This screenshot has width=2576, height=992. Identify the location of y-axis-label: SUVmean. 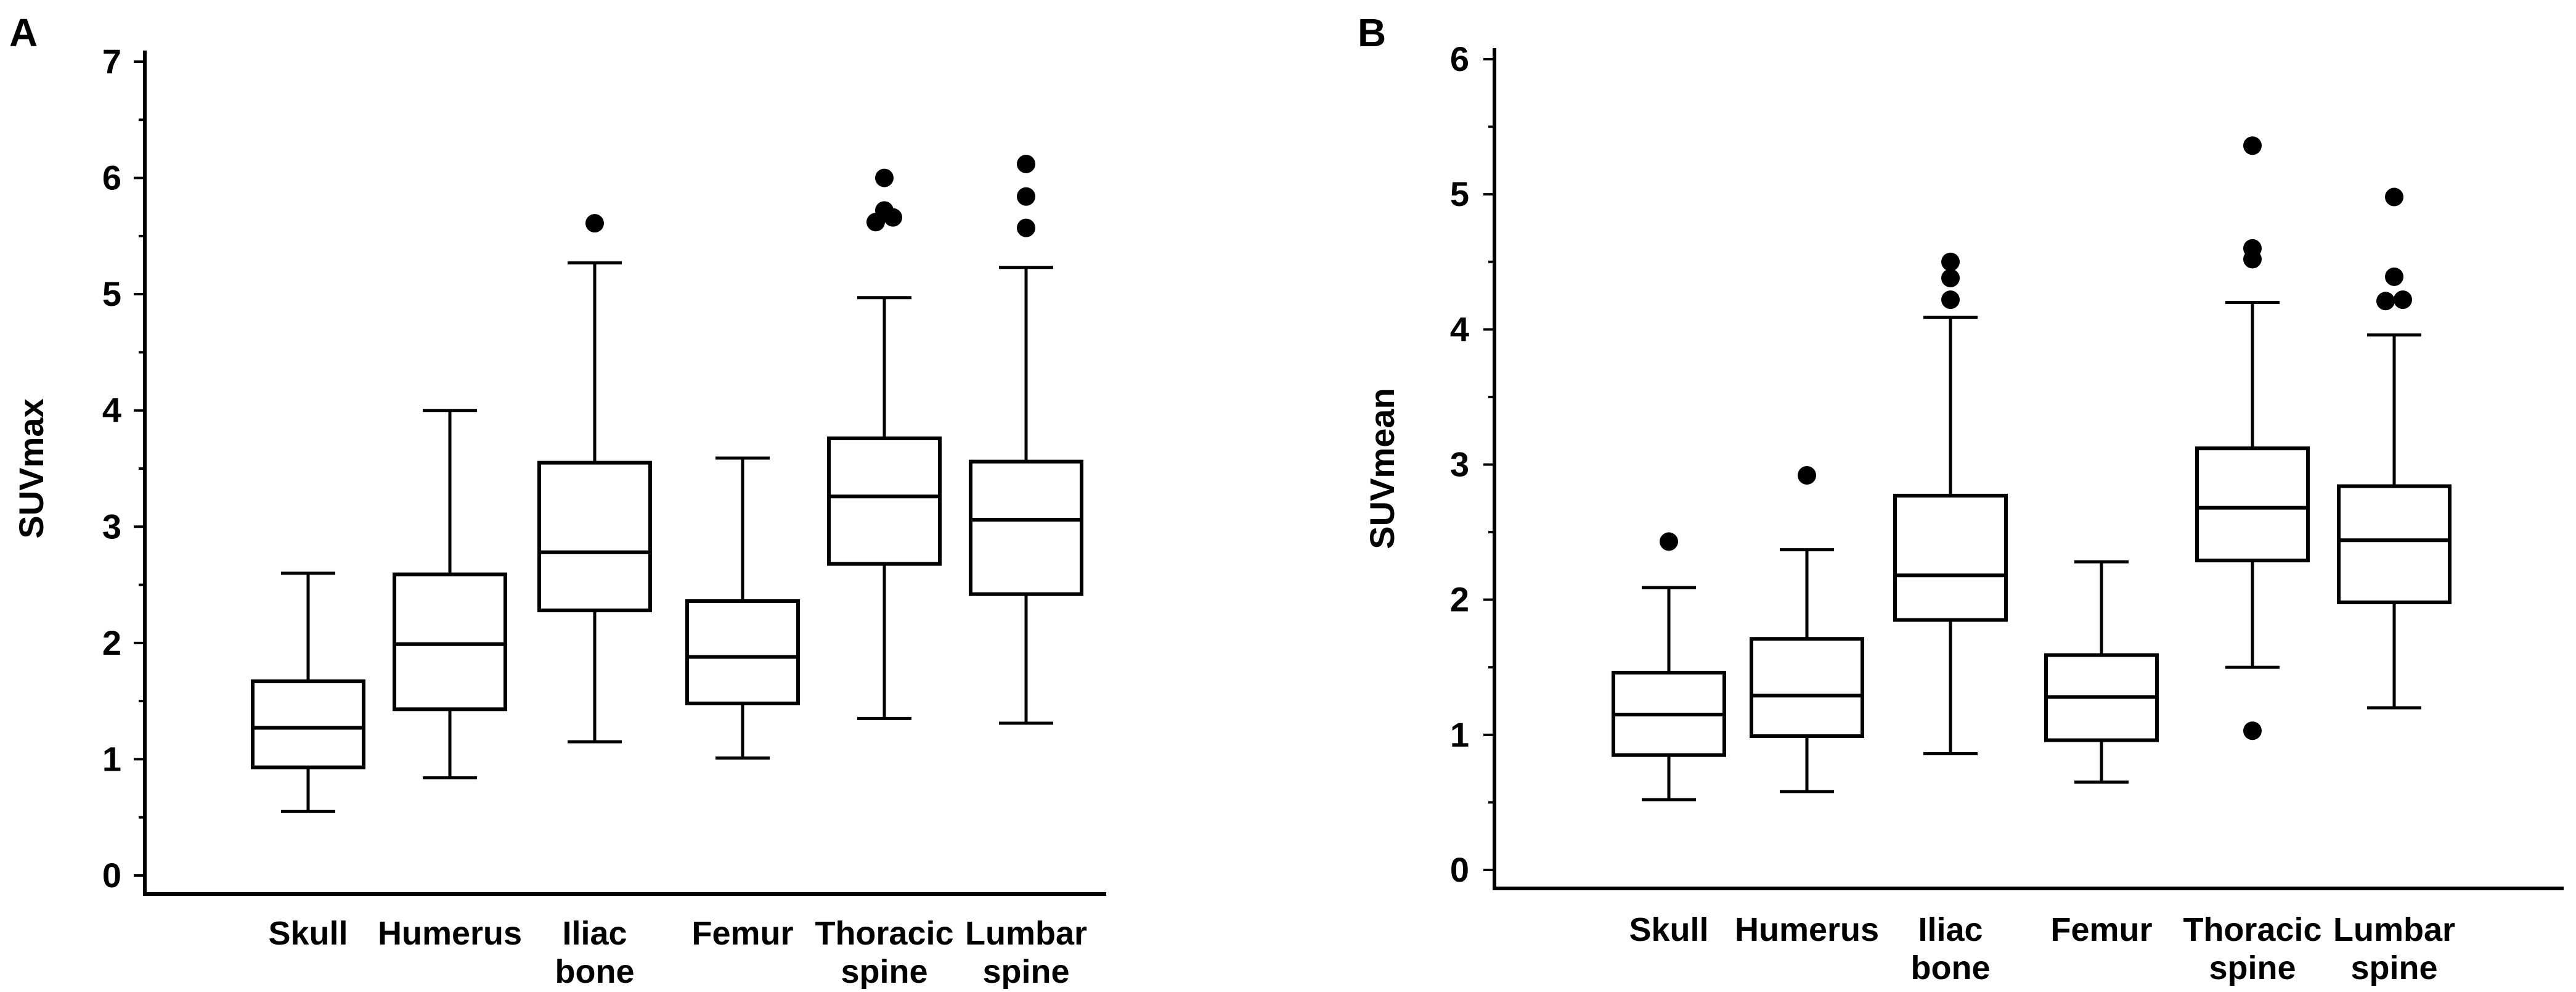
(1382, 469).